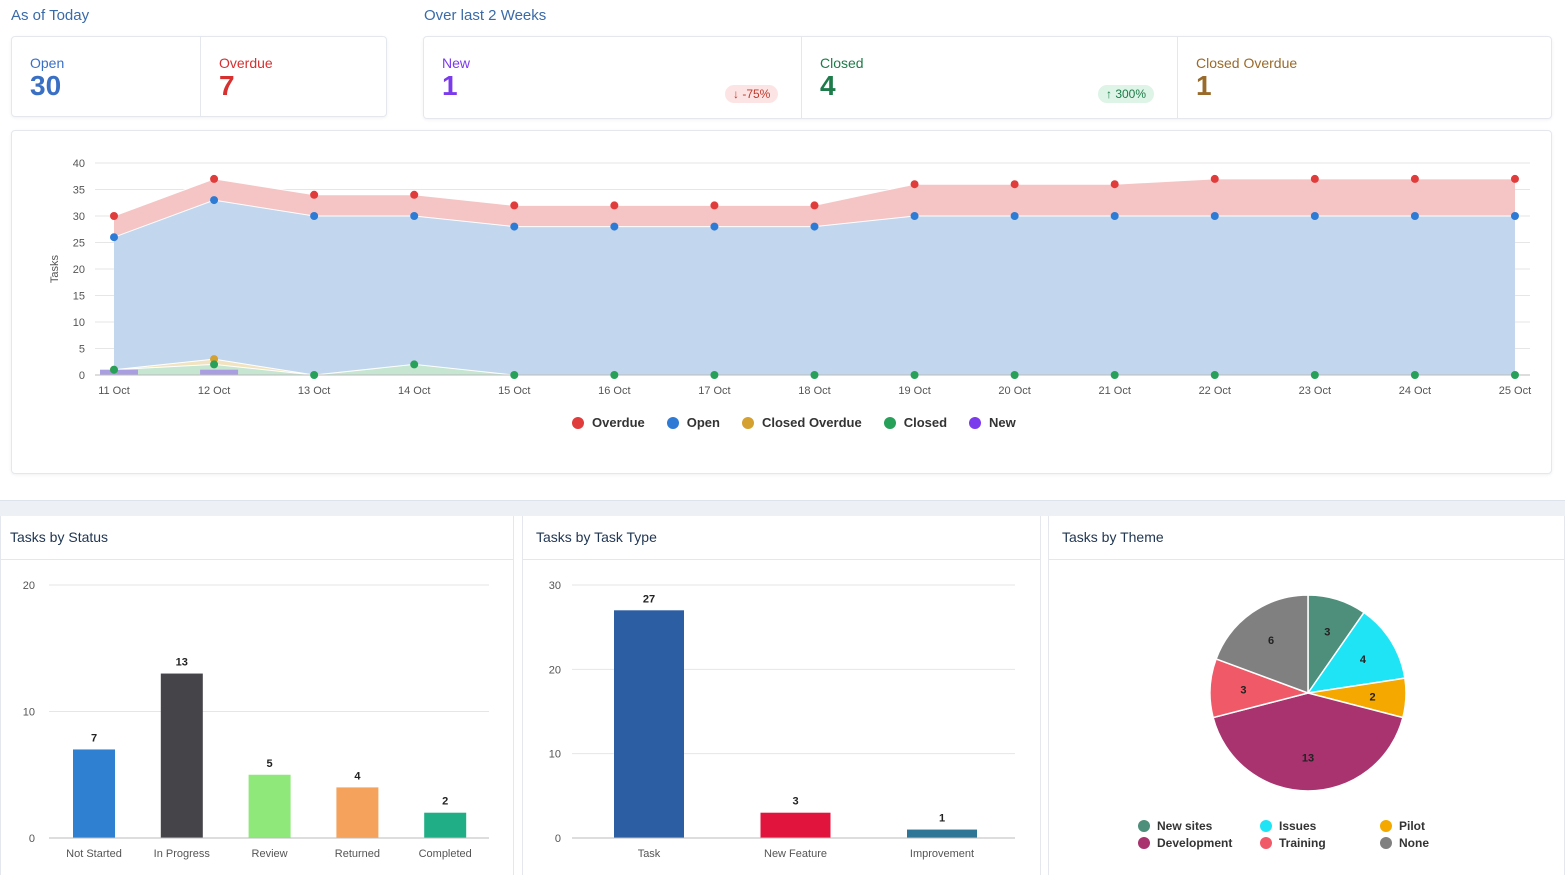 This screenshot has height=875, width=1565. Describe the element at coordinates (801, 422) in the screenshot. I see `legend-closed-overdue: Closed Overdue` at that location.